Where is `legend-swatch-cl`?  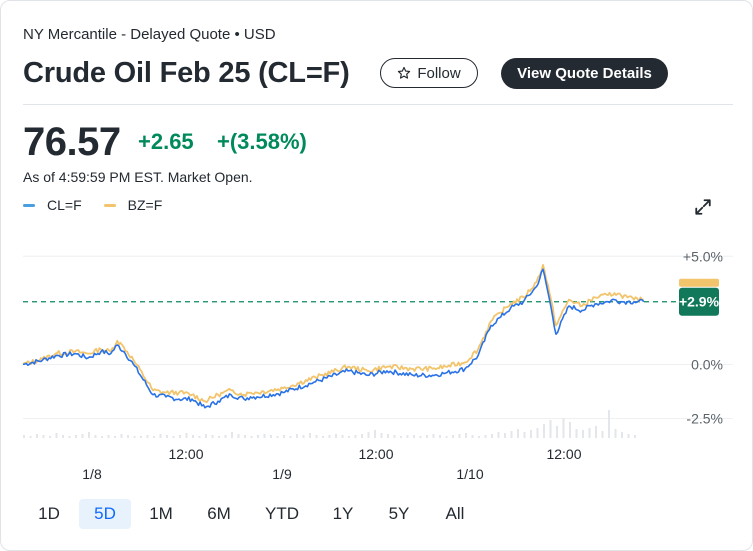 legend-swatch-cl is located at coordinates (29, 205).